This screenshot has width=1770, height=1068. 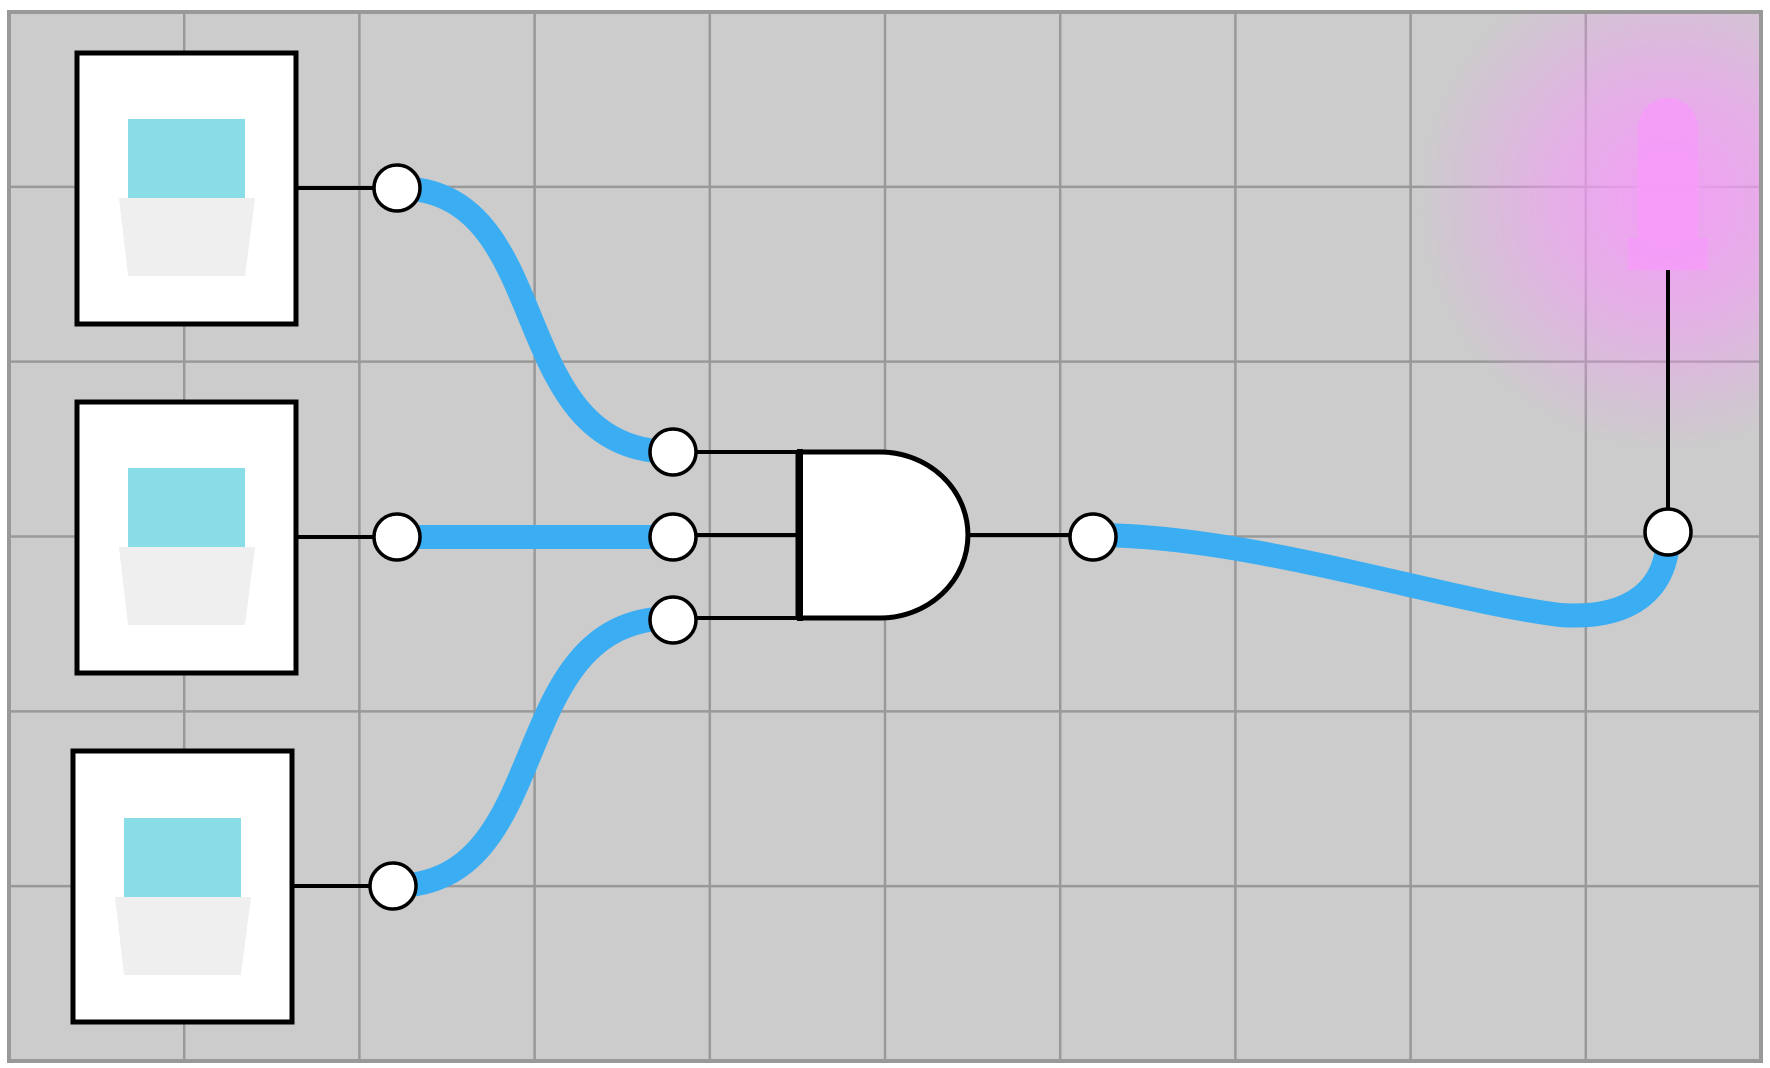 What do you see at coordinates (186, 508) in the screenshot?
I see `switch-2-lever` at bounding box center [186, 508].